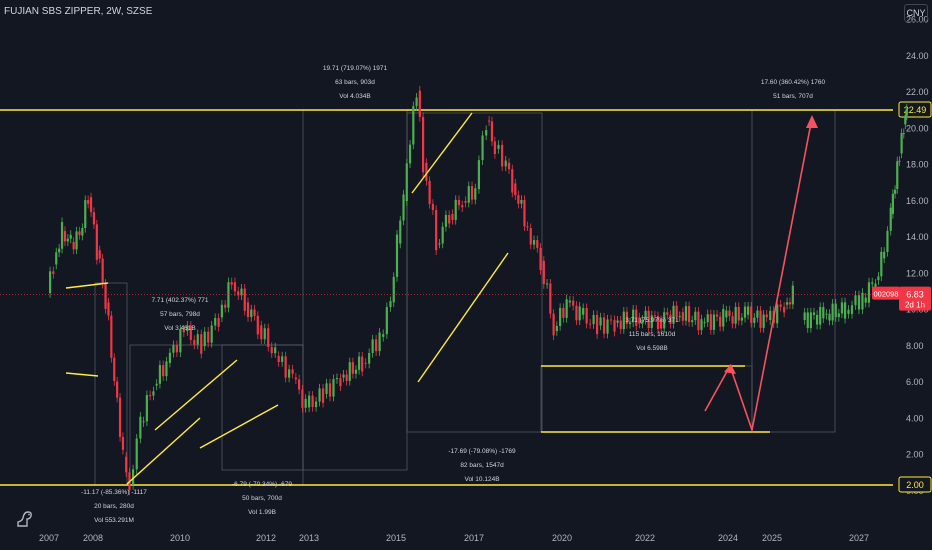 Image resolution: width=932 pixels, height=550 pixels. What do you see at coordinates (482, 451) in the screenshot?
I see `annotation-text: -17.69 (-79.08%) -1769` at bounding box center [482, 451].